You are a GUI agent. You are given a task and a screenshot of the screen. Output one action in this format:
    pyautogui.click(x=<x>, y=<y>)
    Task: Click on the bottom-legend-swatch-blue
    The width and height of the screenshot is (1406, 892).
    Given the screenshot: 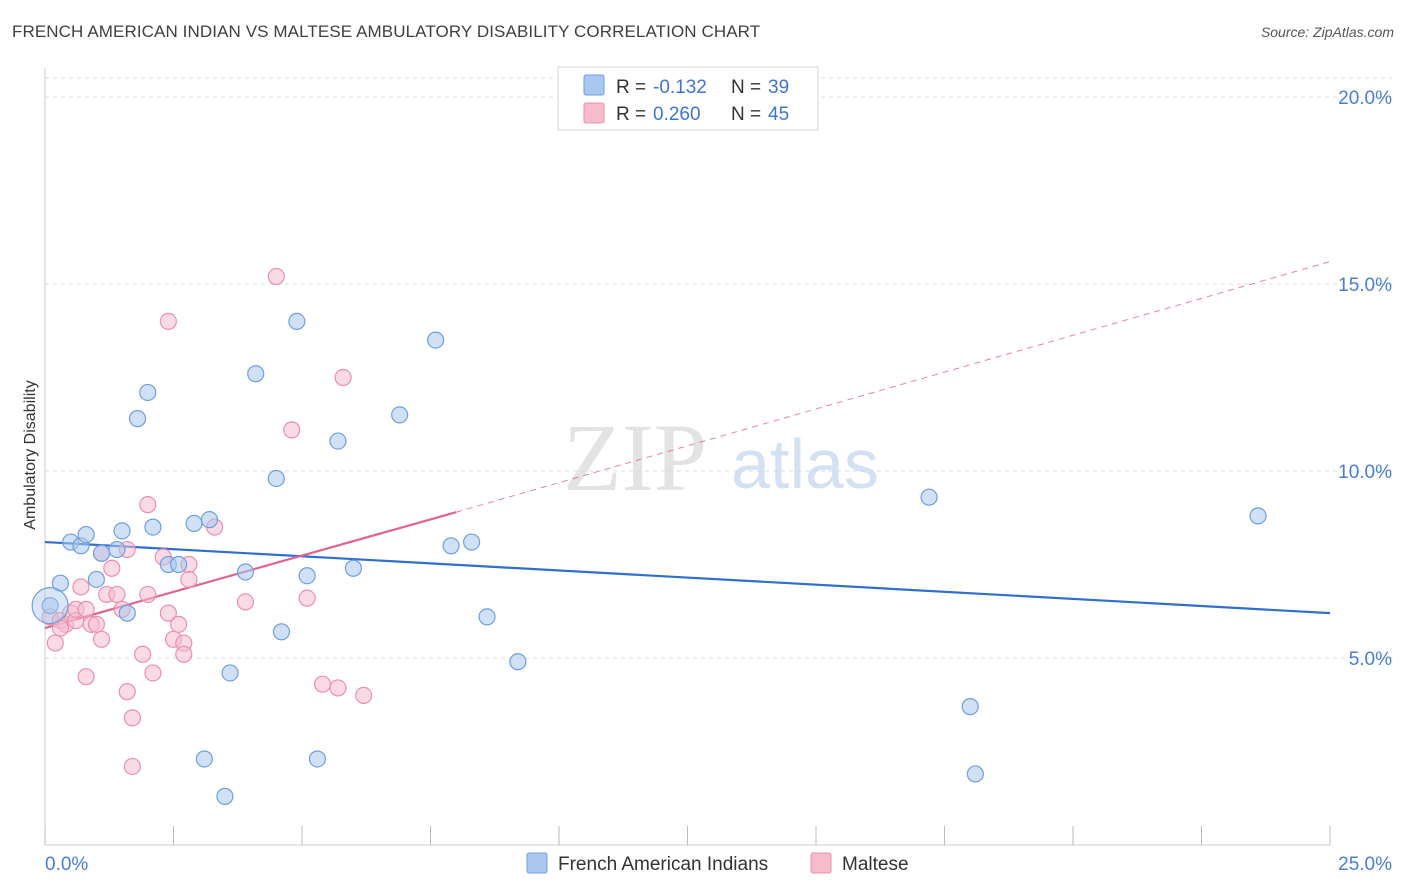 What is the action you would take?
    pyautogui.click(x=537, y=863)
    